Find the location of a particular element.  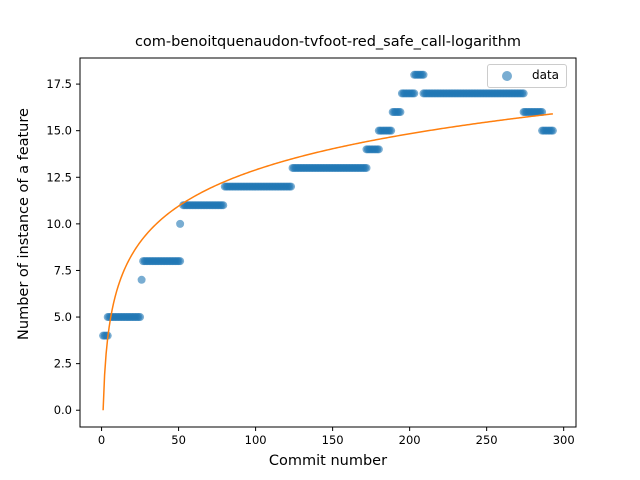

x-tick-label: 150 is located at coordinates (333, 440).